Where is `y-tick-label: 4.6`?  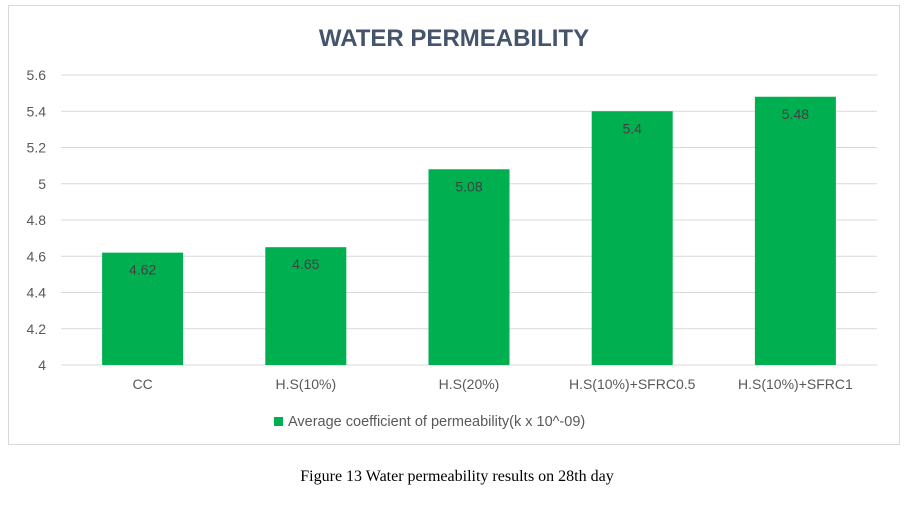
y-tick-label: 4.6 is located at coordinates (37, 256).